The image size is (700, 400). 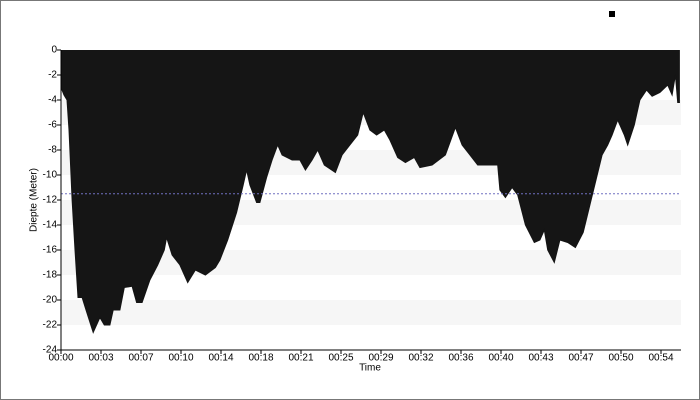 What do you see at coordinates (54, 50) in the screenshot?
I see `y-tick-label: 0` at bounding box center [54, 50].